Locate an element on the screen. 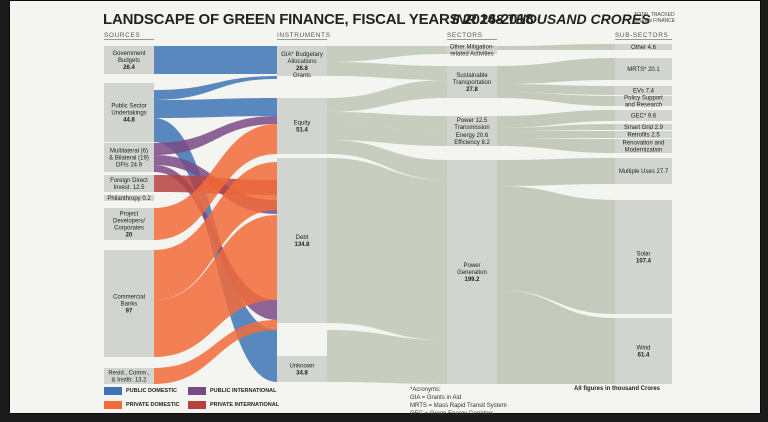 The height and width of the screenshot is (422, 768). total-figure: INR 248 THOUSAND CRORES is located at coordinates (551, 19).